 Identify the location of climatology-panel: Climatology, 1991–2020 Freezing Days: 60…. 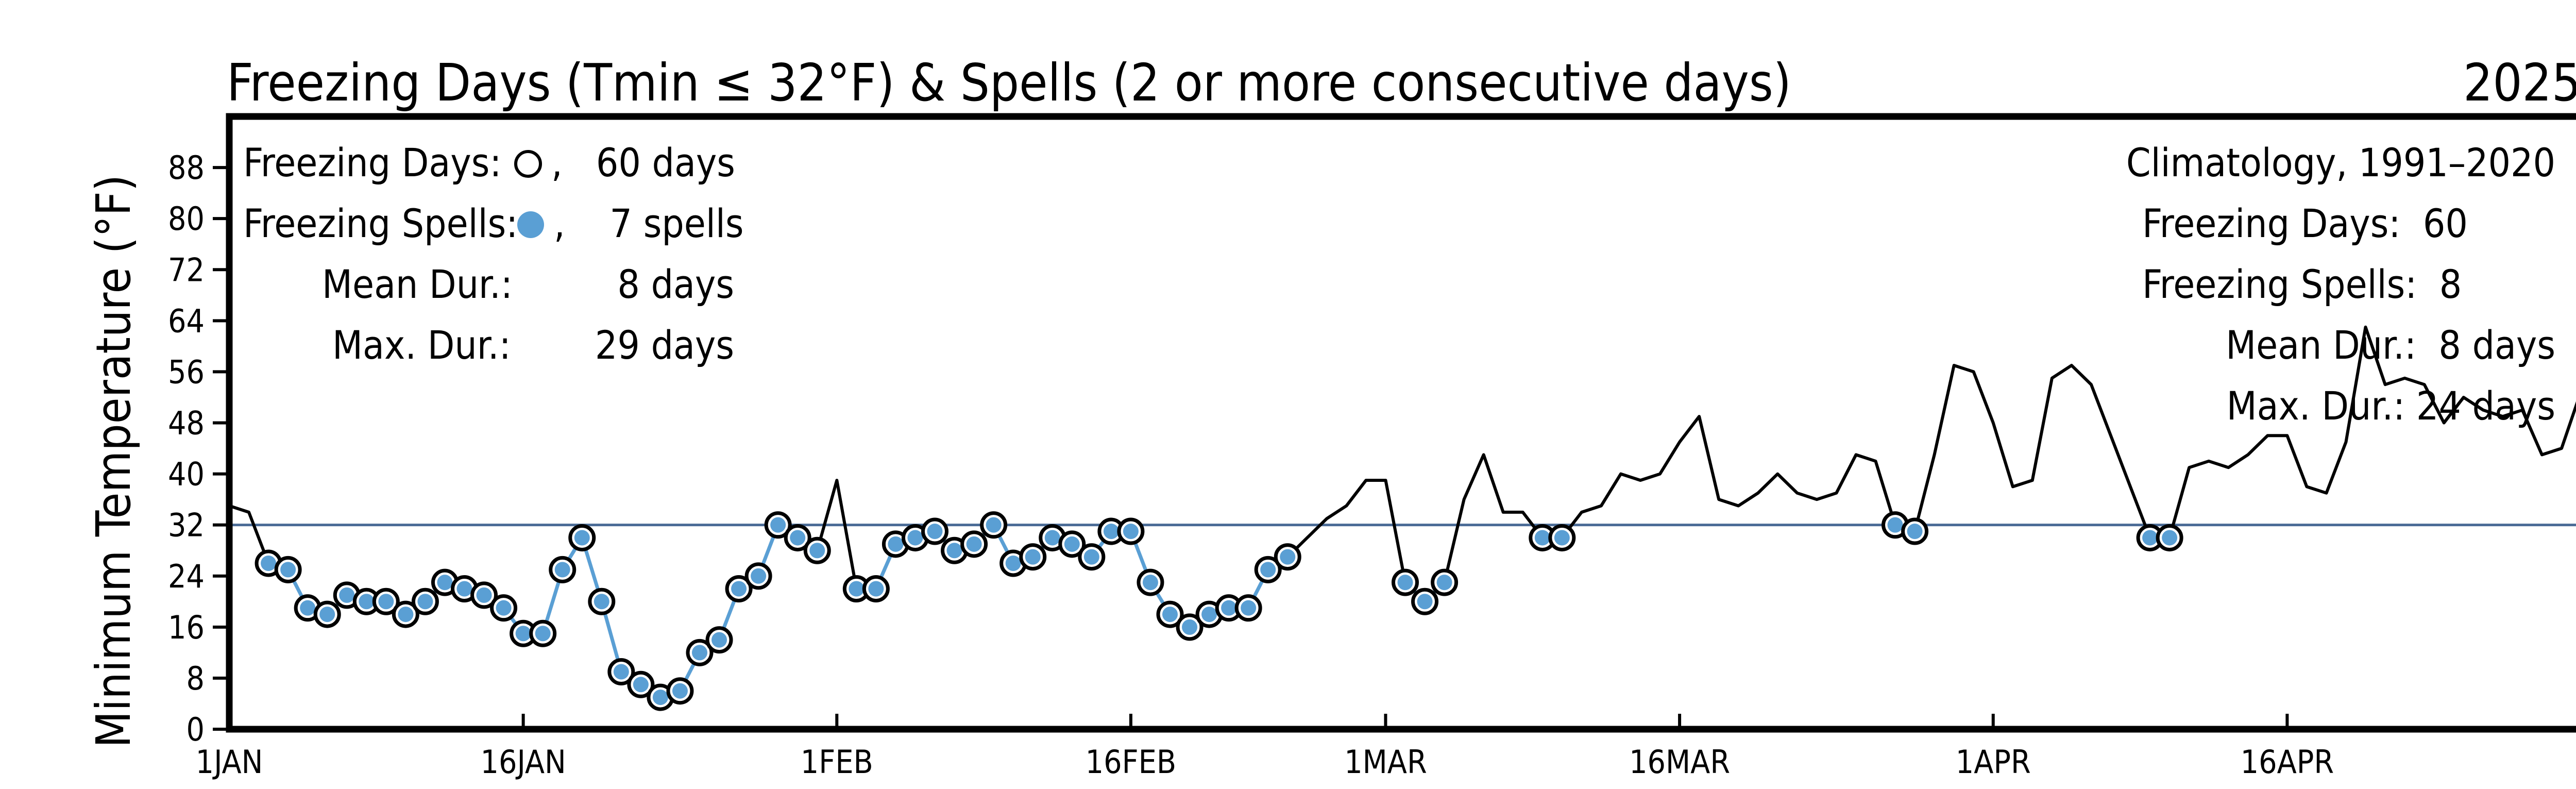
(2340, 284).